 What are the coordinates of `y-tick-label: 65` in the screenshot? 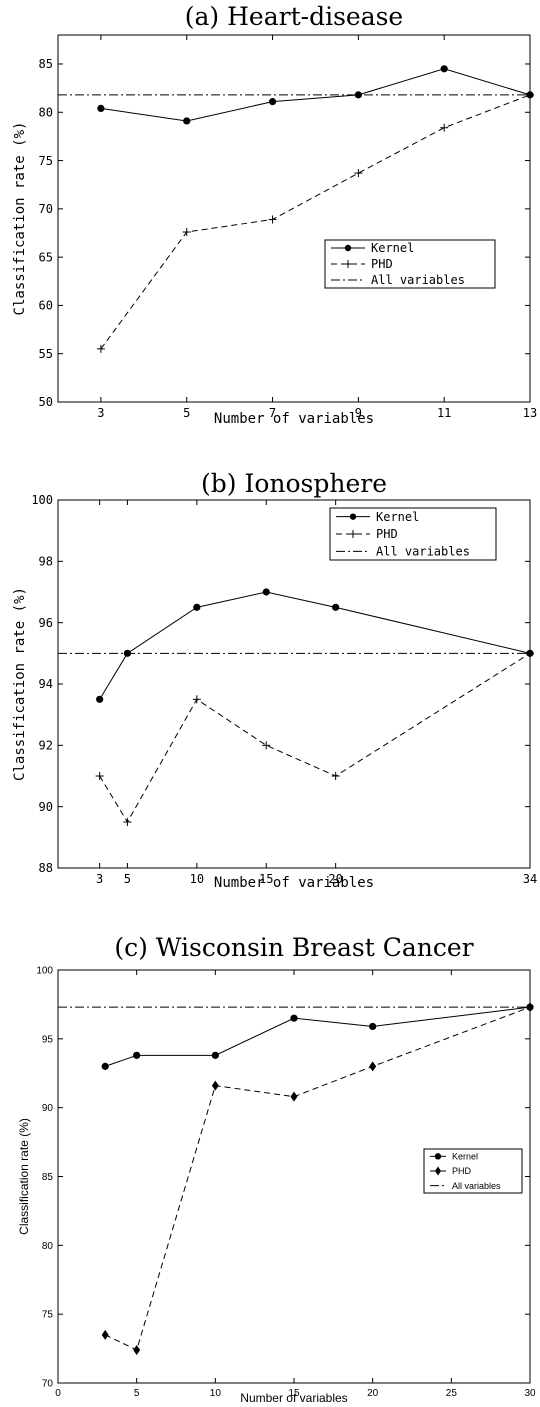 It's located at (46, 257).